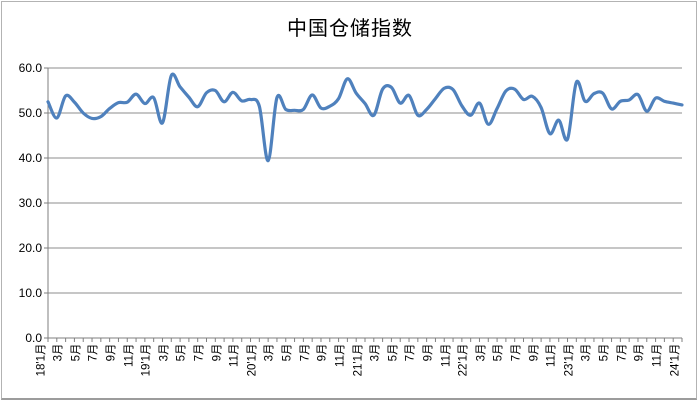 The width and height of the screenshot is (700, 409). Describe the element at coordinates (30, 292) in the screenshot. I see `y-axis-label: 10.0` at that location.